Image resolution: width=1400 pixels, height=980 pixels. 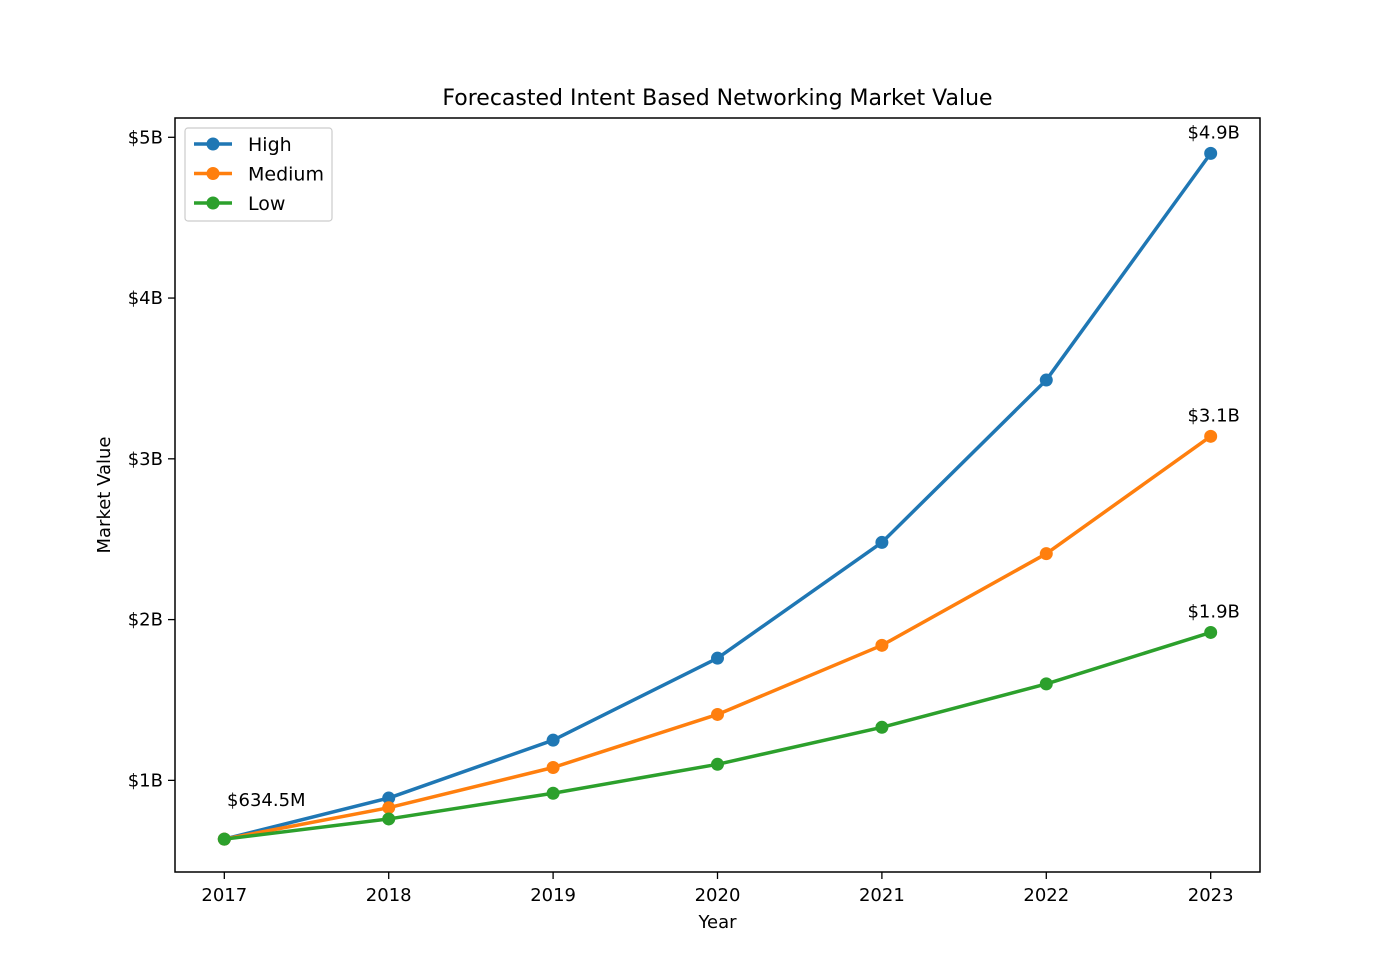 What do you see at coordinates (1213, 132) in the screenshot?
I see `data-label: $4.9B` at bounding box center [1213, 132].